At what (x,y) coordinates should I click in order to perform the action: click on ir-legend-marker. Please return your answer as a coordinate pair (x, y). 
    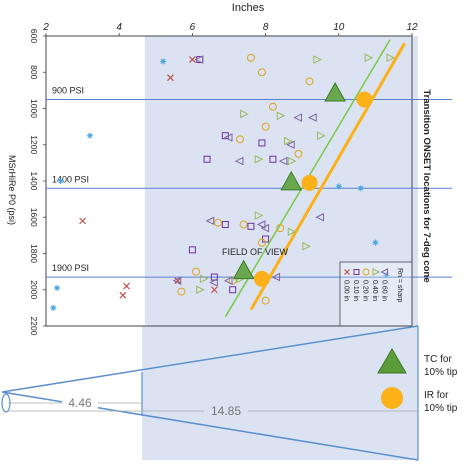
    Looking at the image, I should click on (392, 398).